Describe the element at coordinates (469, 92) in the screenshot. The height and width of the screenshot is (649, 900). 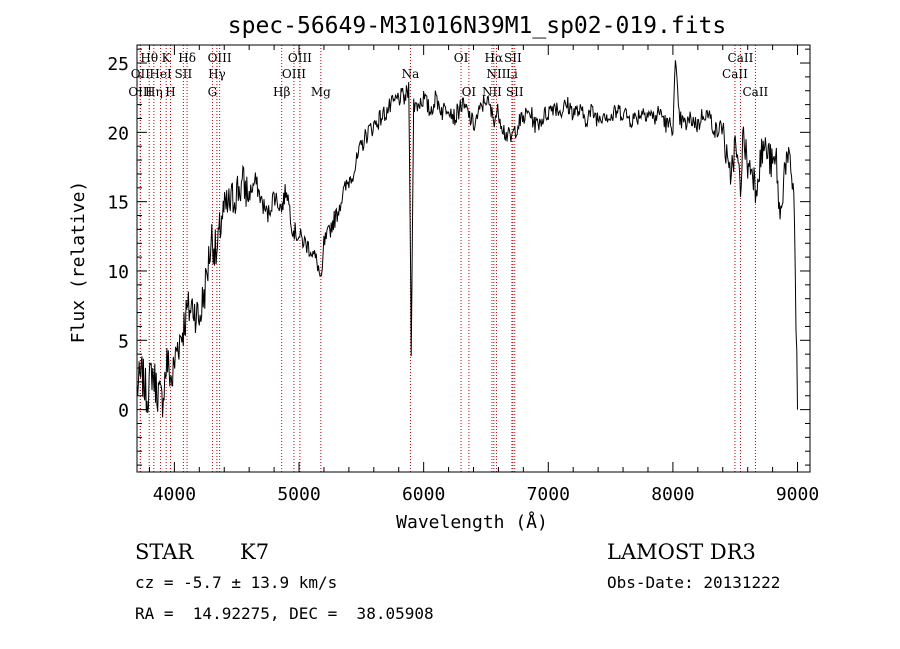
I see `line-label-18: OI` at that location.